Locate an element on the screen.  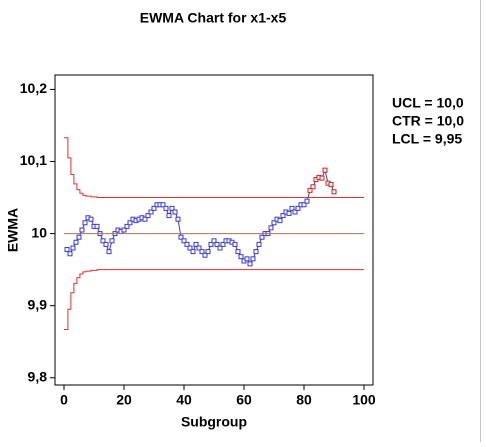
y-tick-label: 10,1 is located at coordinates (33, 160).